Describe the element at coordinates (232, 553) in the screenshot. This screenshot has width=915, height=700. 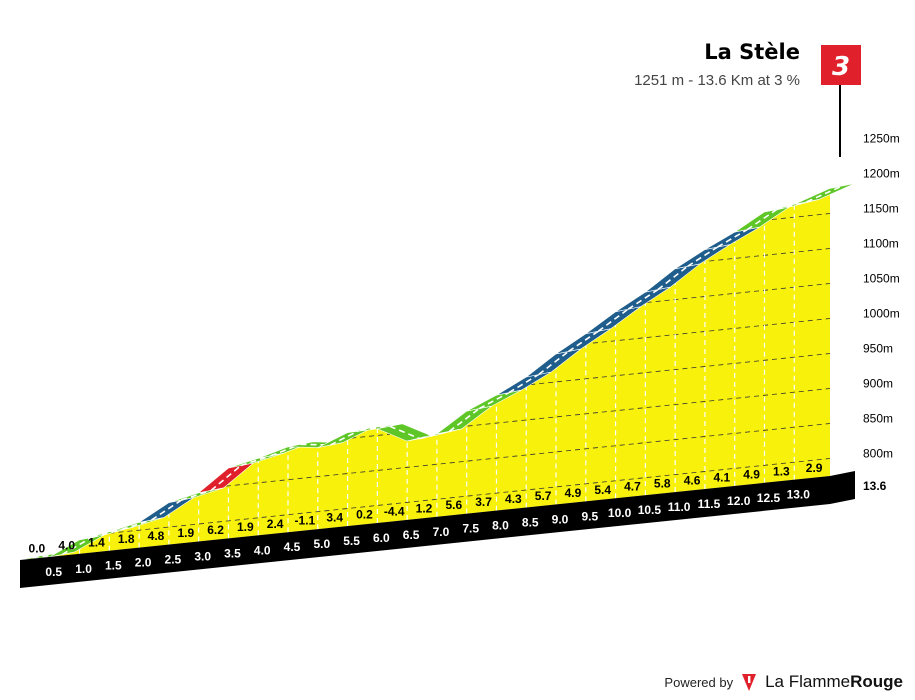
I see `km-label: 3.5` at that location.